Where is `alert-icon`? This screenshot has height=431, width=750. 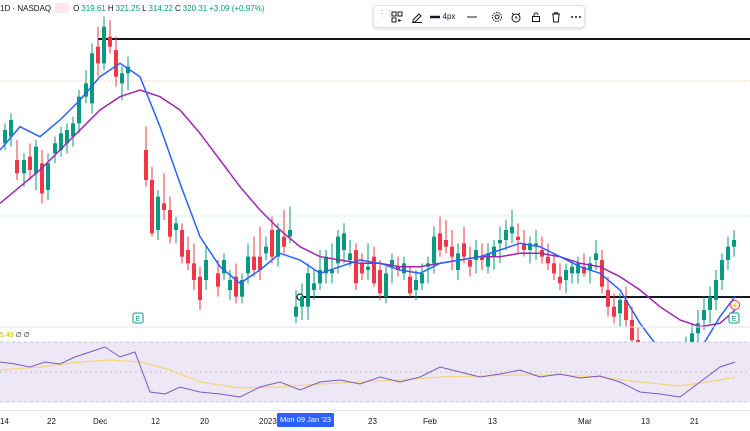 alert-icon is located at coordinates (735, 305).